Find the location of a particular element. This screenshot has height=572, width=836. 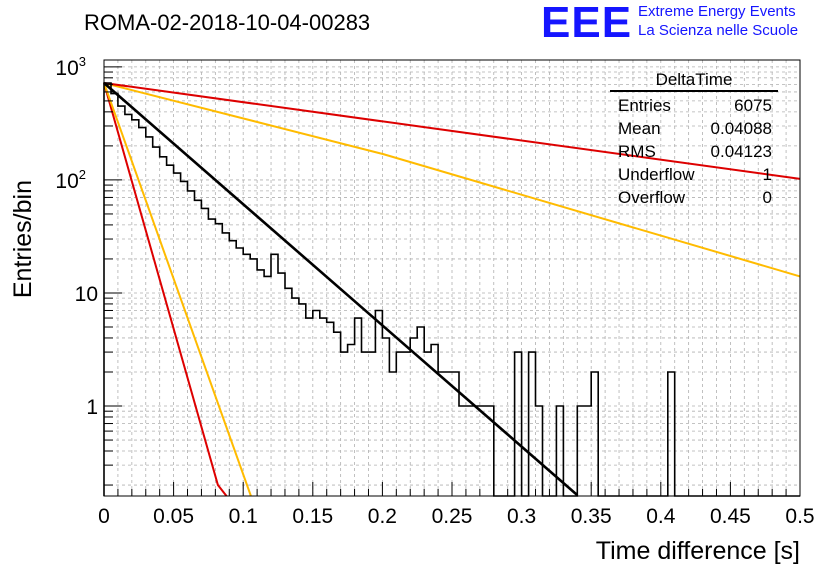

stats-value: 1 is located at coordinates (767, 174).